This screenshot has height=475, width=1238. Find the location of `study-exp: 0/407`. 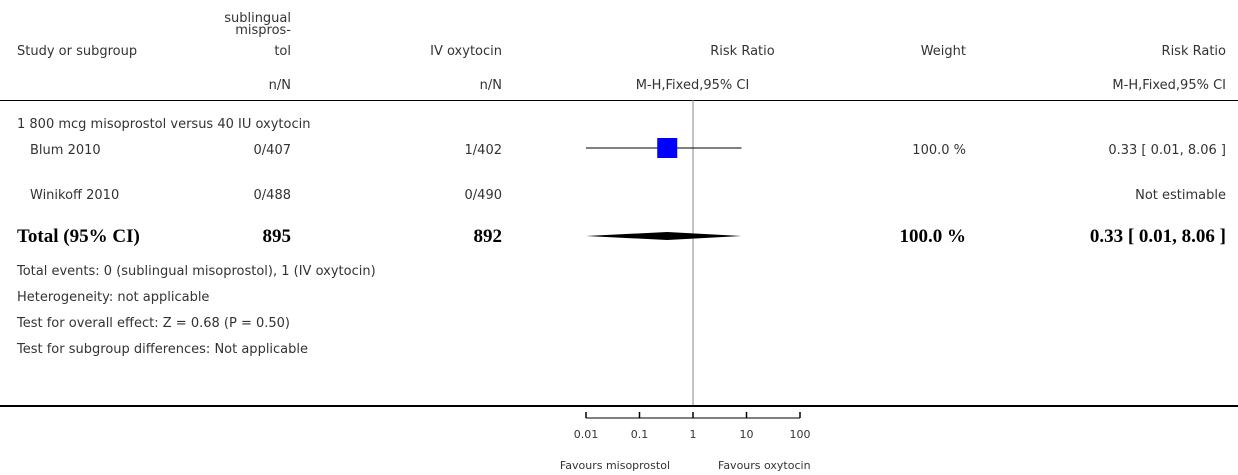

study-exp: 0/407 is located at coordinates (272, 150).